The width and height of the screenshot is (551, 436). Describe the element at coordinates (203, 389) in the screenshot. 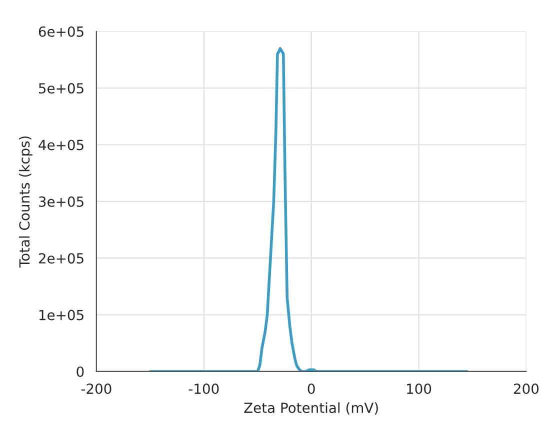

I see `x-tick-label: -100` at that location.